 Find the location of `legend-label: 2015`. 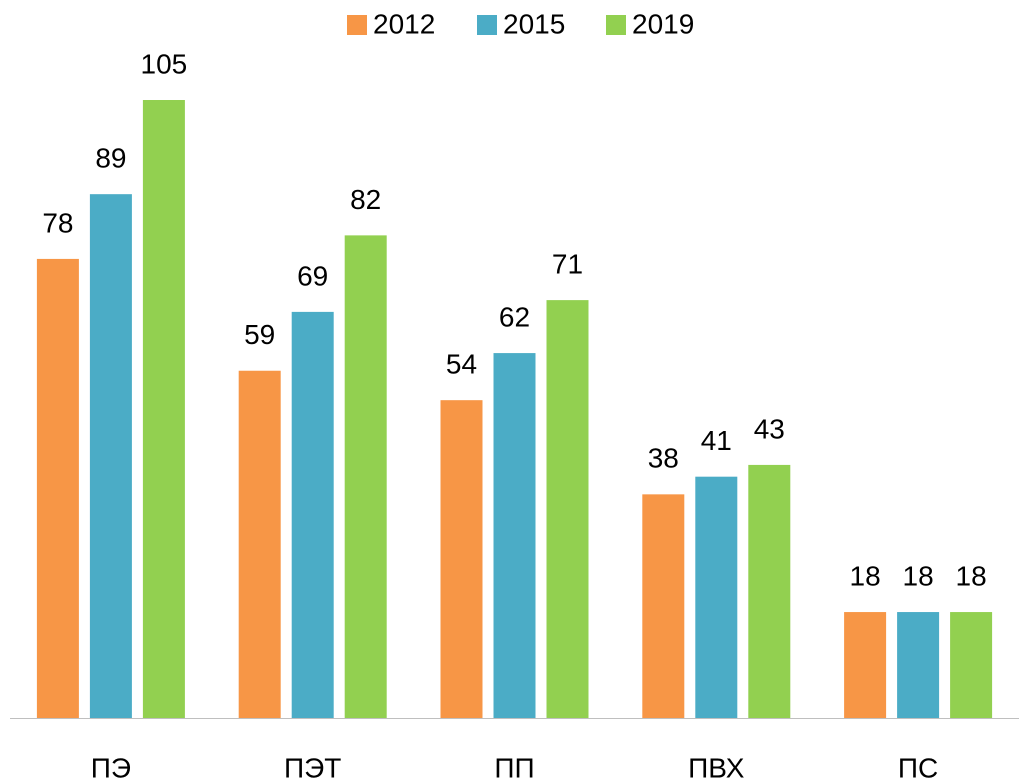

legend-label: 2015 is located at coordinates (534, 23).